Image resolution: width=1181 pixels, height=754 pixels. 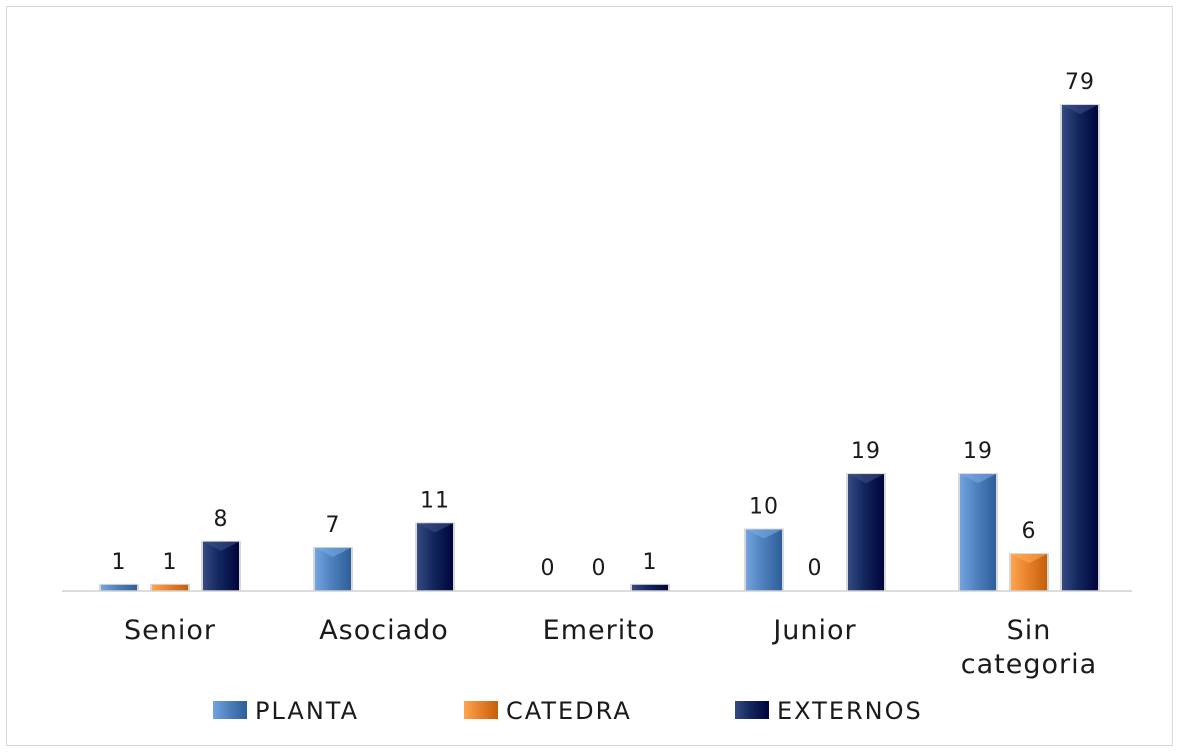 I want to click on data-label: 8, so click(x=221, y=519).